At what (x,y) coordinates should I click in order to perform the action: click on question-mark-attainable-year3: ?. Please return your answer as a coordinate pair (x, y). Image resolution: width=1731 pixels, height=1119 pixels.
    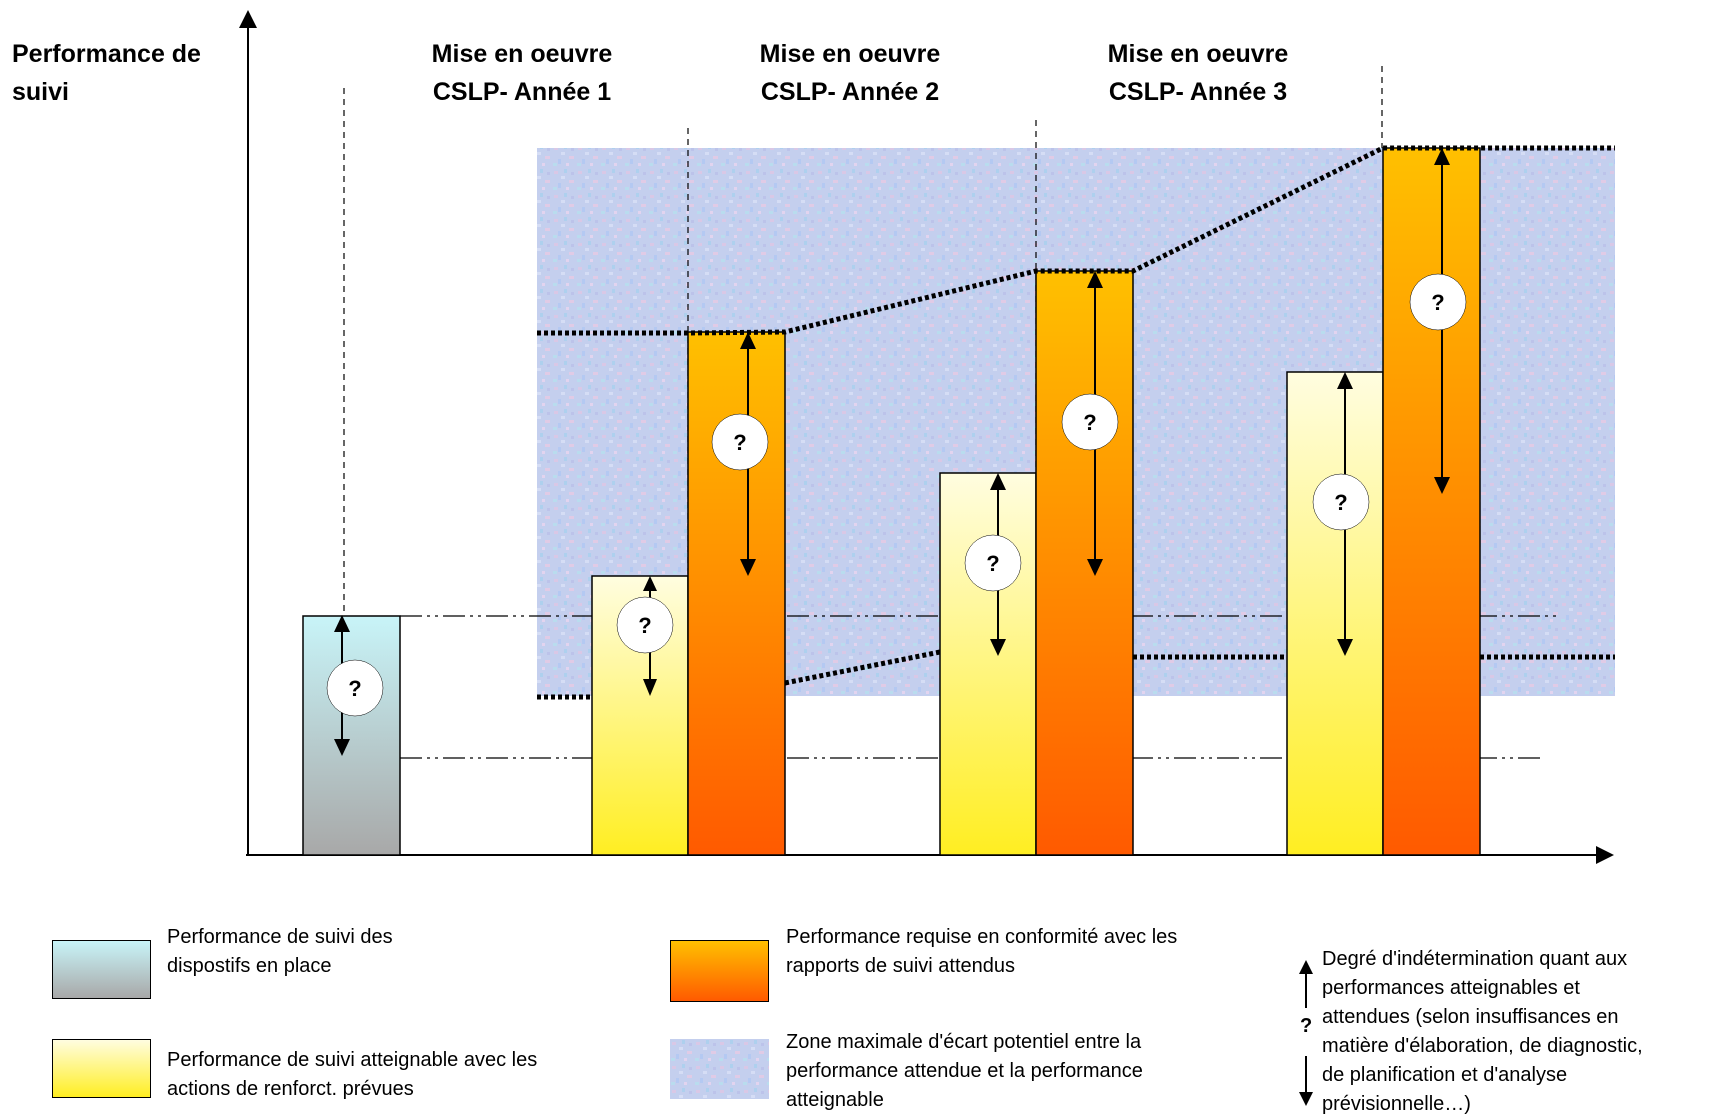
    Looking at the image, I should click on (1340, 502).